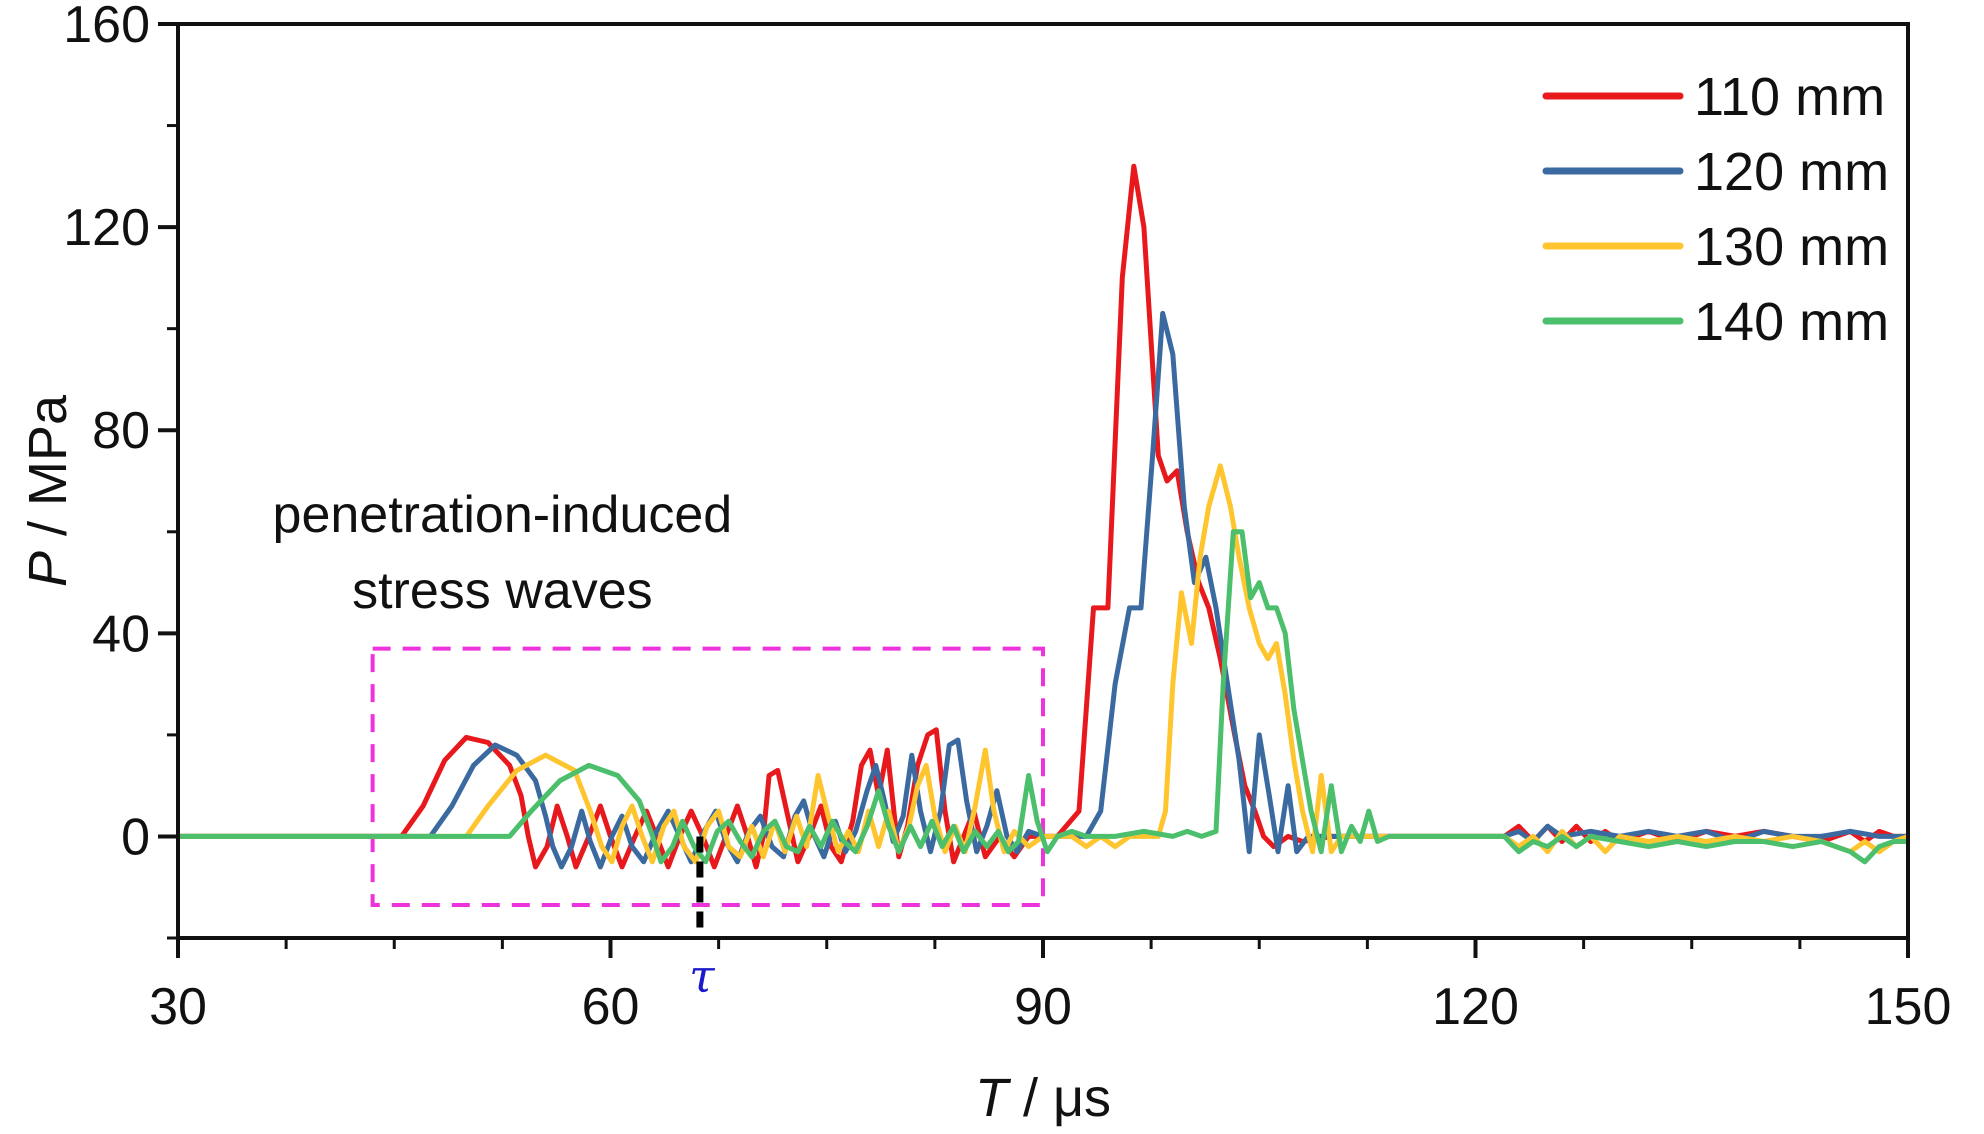 The height and width of the screenshot is (1134, 1984). What do you see at coordinates (1043, 1007) in the screenshot?
I see `x-tick-label: 90` at bounding box center [1043, 1007].